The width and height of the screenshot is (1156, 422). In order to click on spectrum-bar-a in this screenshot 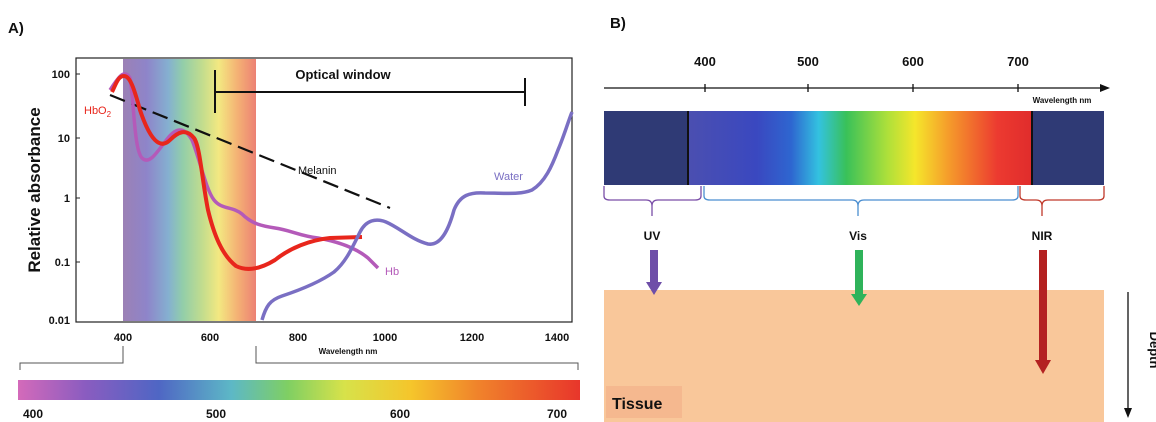, I will do `click(299, 390)`.